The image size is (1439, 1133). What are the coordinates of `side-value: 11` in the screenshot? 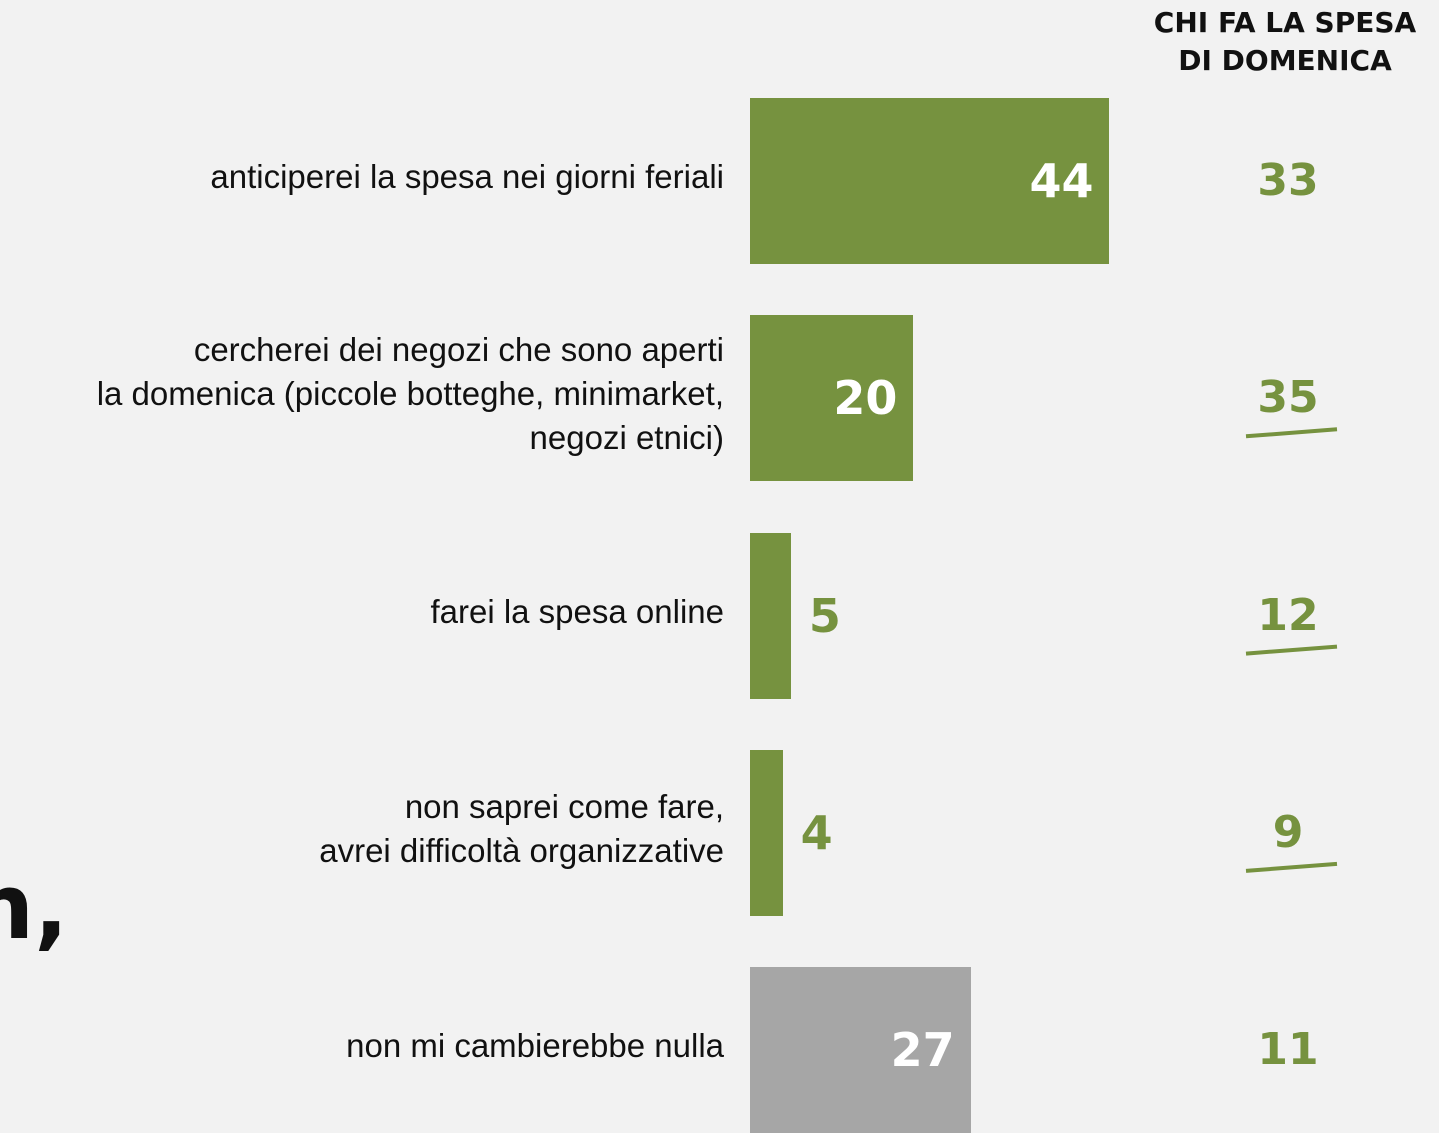 It's located at (1288, 1050).